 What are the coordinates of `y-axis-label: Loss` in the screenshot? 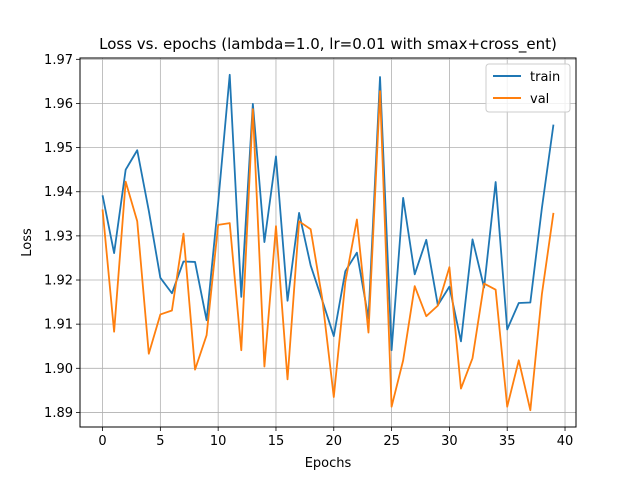 It's located at (27, 242).